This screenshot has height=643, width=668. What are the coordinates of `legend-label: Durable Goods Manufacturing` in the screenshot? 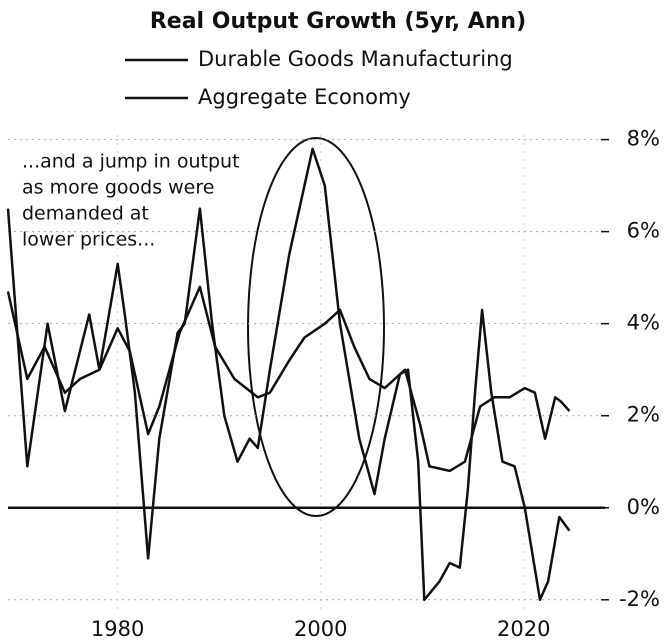 It's located at (355, 59).